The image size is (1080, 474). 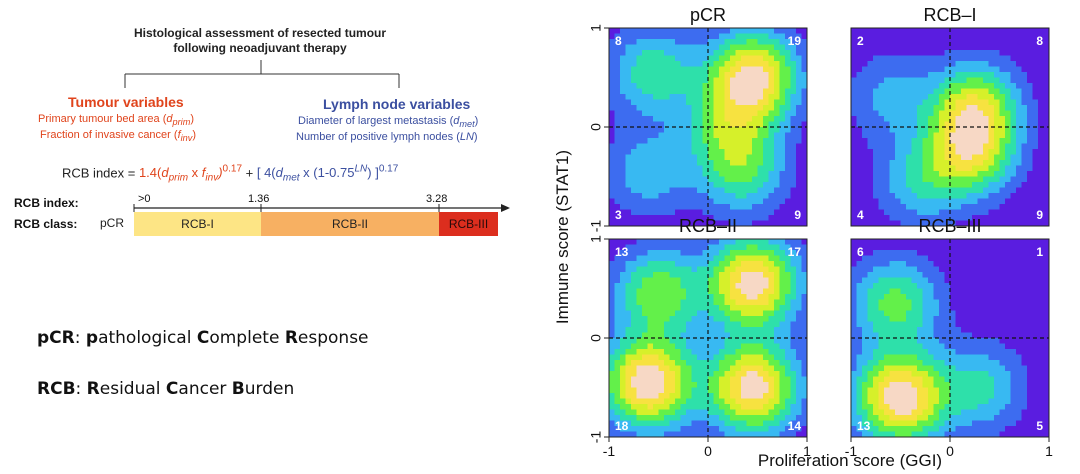 What do you see at coordinates (190, 174) in the screenshot?
I see `formula-term1: 1.4(dprim x finv)0.17` at bounding box center [190, 174].